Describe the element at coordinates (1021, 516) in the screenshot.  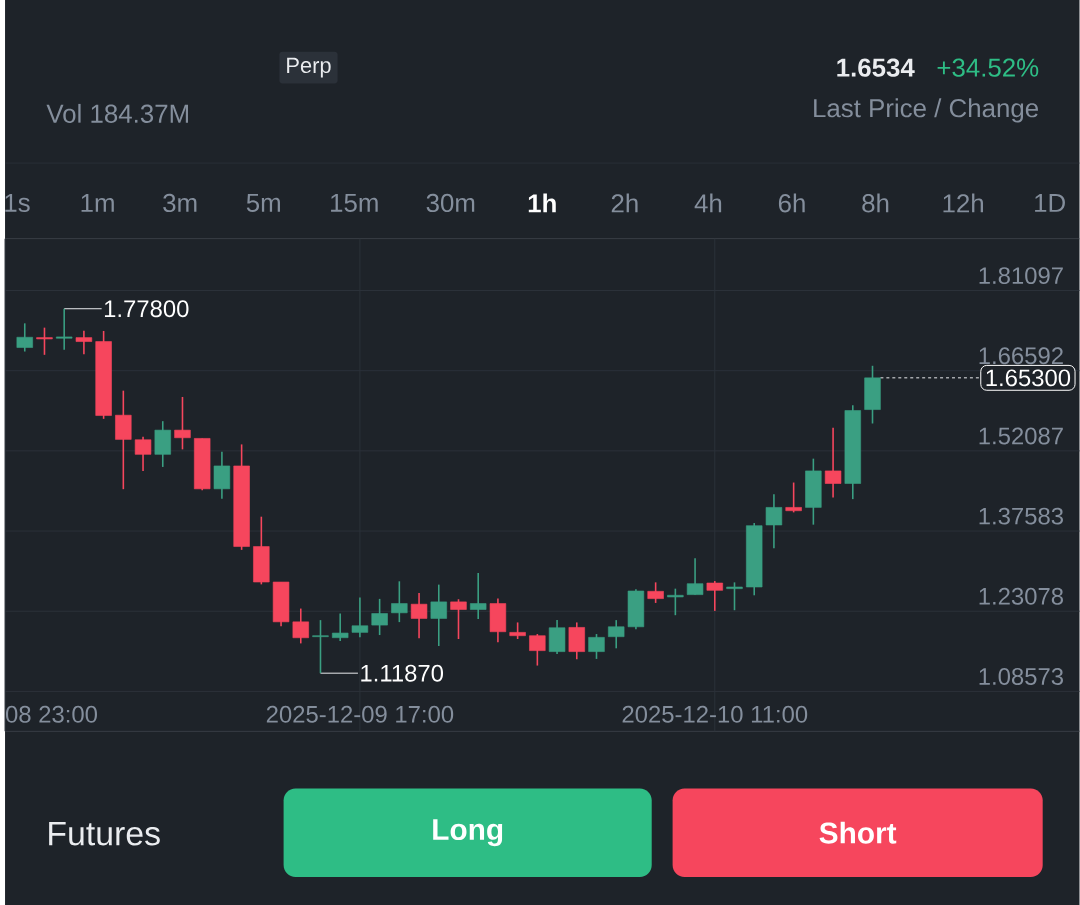
I see `y-tick-label: 1.37583` at that location.